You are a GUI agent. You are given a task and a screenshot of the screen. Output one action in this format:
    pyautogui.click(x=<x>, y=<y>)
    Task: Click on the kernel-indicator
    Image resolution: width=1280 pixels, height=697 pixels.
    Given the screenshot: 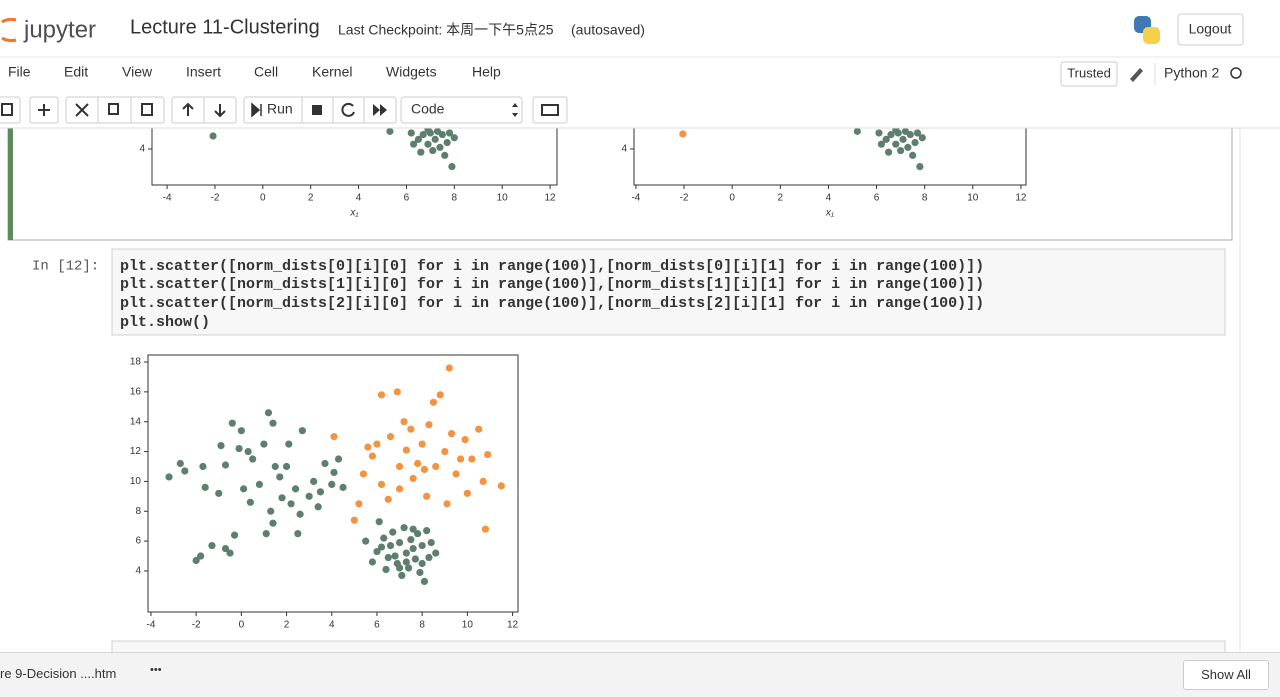 What is the action you would take?
    pyautogui.click(x=1236, y=73)
    